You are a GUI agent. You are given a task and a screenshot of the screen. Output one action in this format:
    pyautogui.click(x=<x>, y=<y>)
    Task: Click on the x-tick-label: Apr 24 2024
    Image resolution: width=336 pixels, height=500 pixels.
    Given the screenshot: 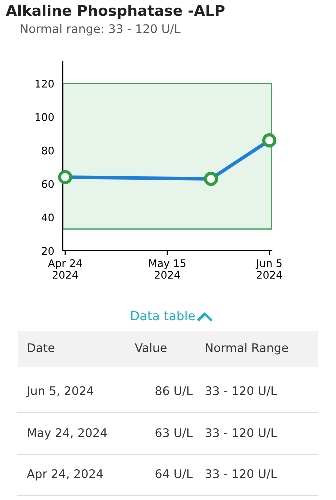 What is the action you would take?
    pyautogui.click(x=65, y=270)
    